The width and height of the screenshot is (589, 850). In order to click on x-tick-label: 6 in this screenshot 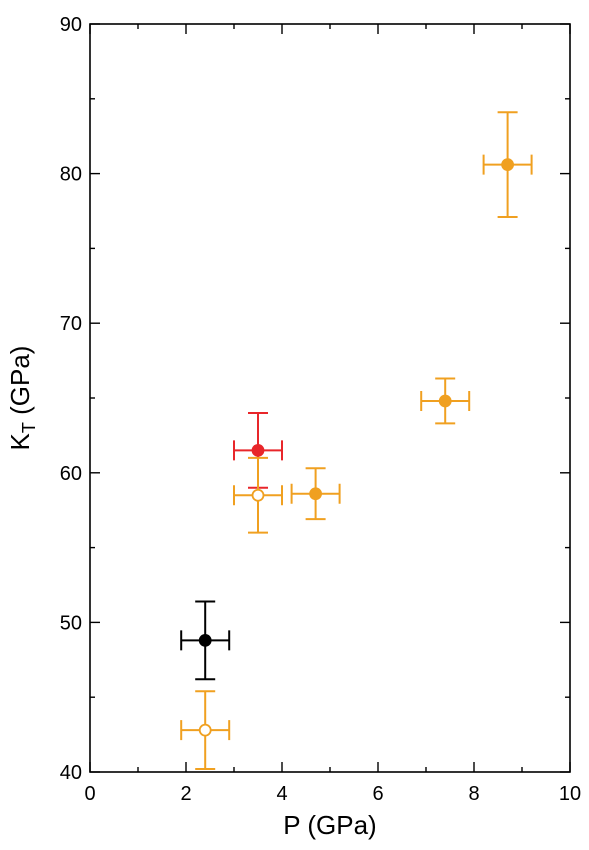, I will do `click(377, 794)`.